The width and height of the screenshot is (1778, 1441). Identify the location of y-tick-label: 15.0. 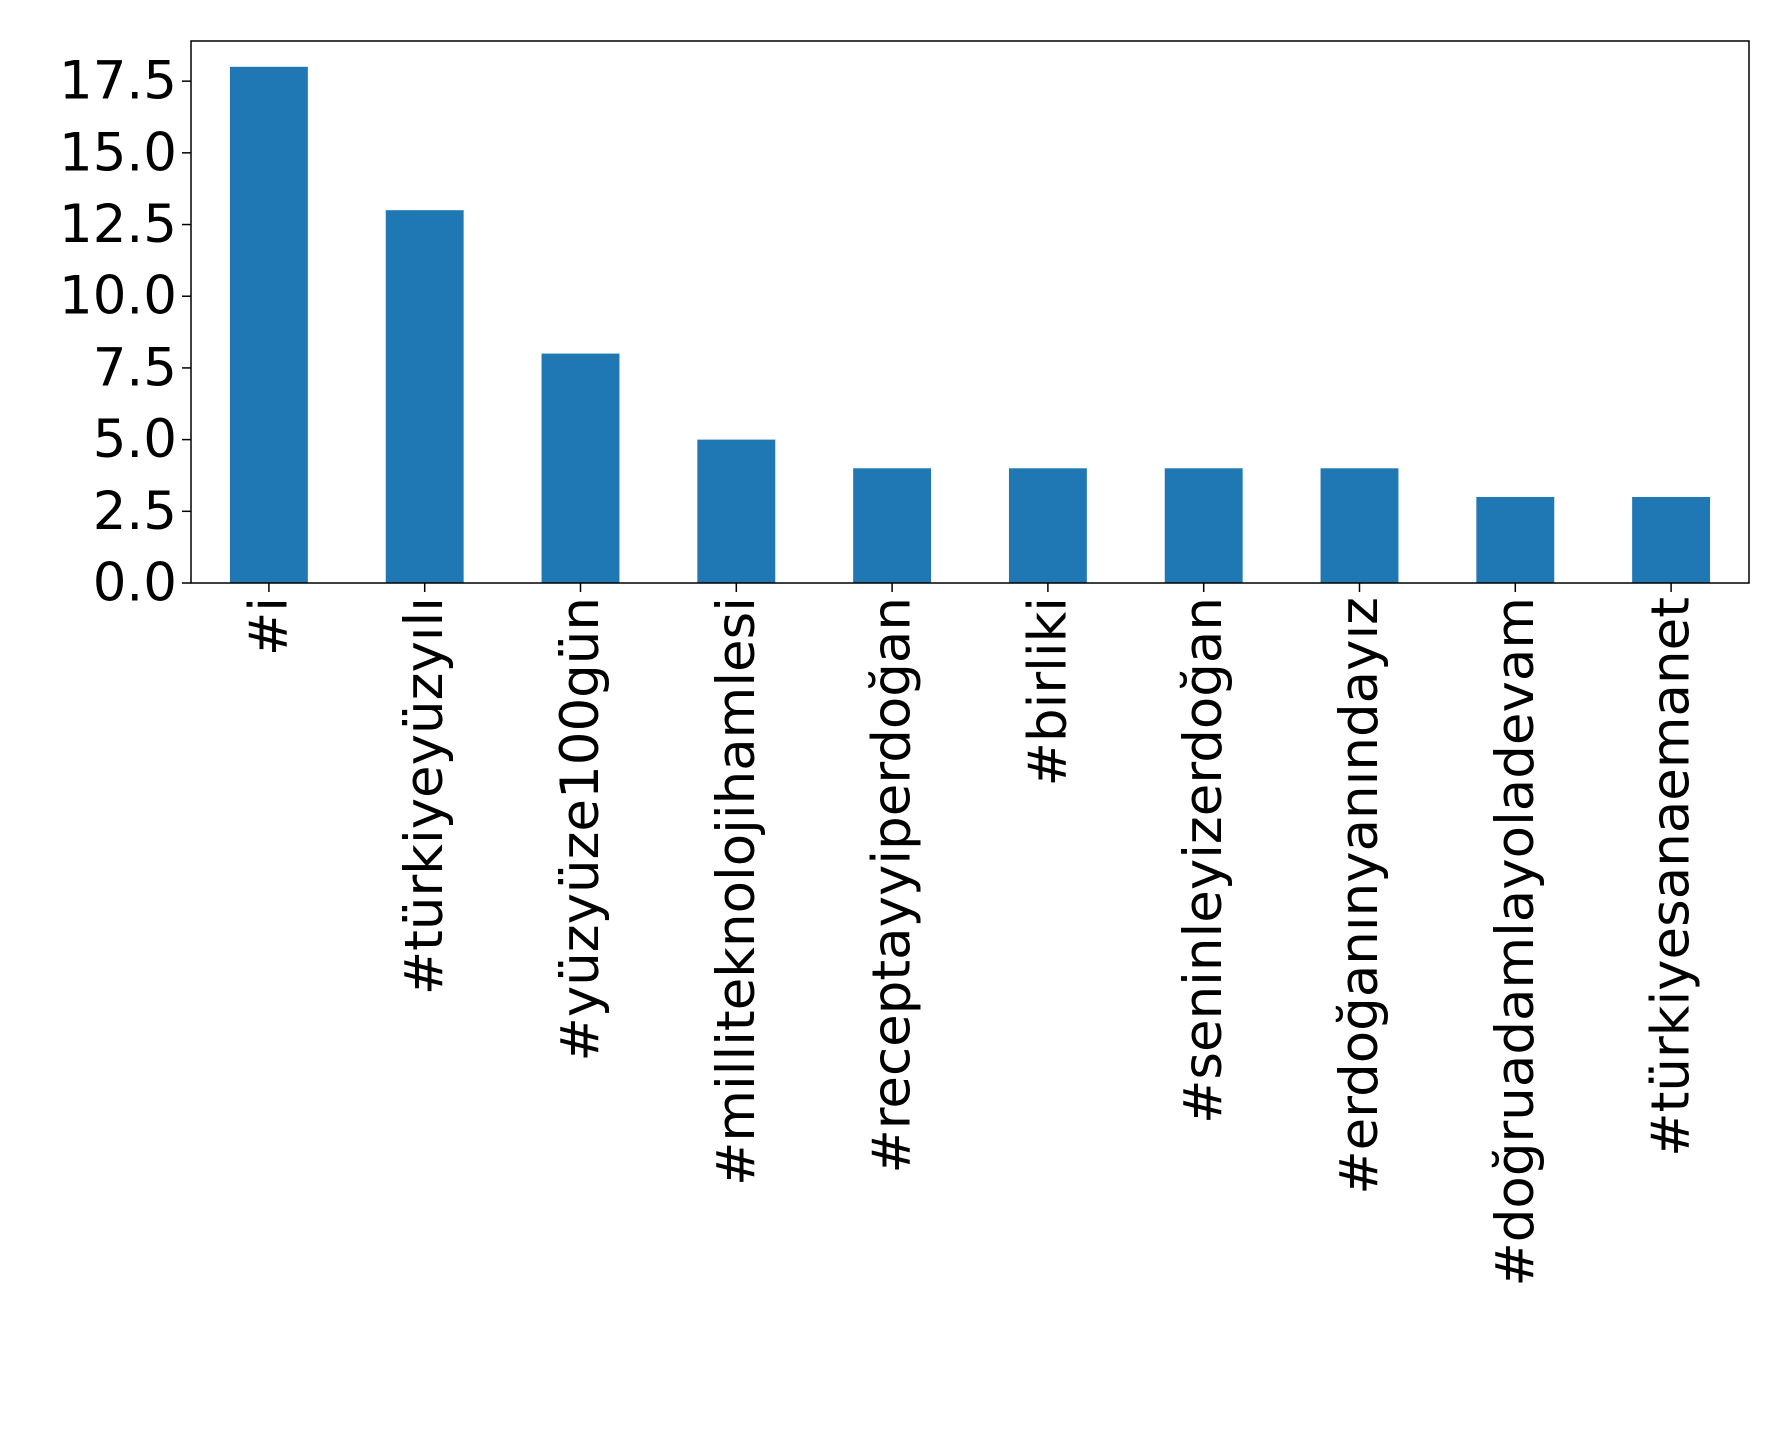
(118, 152).